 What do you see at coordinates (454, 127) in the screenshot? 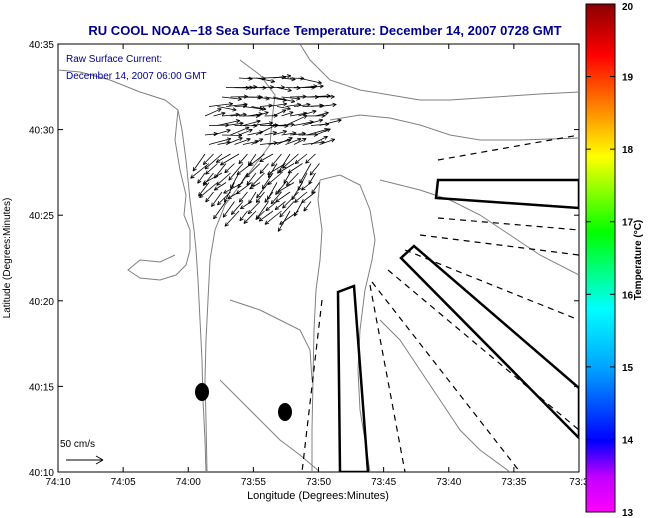
I see `contour-30m` at bounding box center [454, 127].